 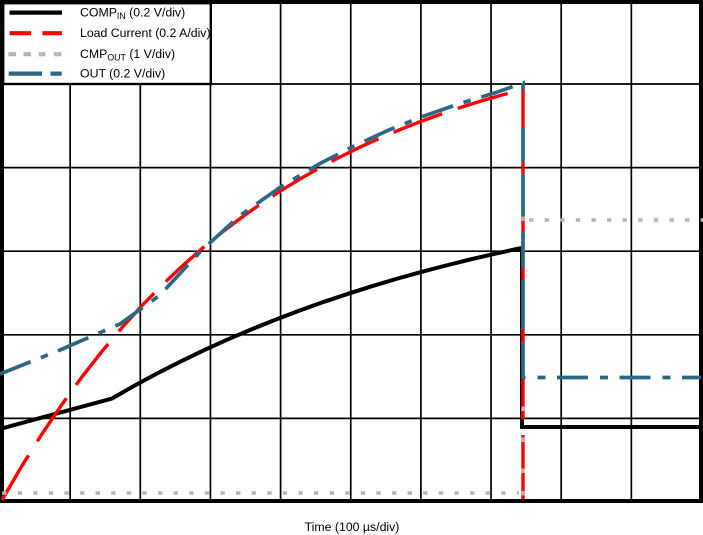 I want to click on svg-text: Load Current (0.2 A/div), so click(x=145, y=33).